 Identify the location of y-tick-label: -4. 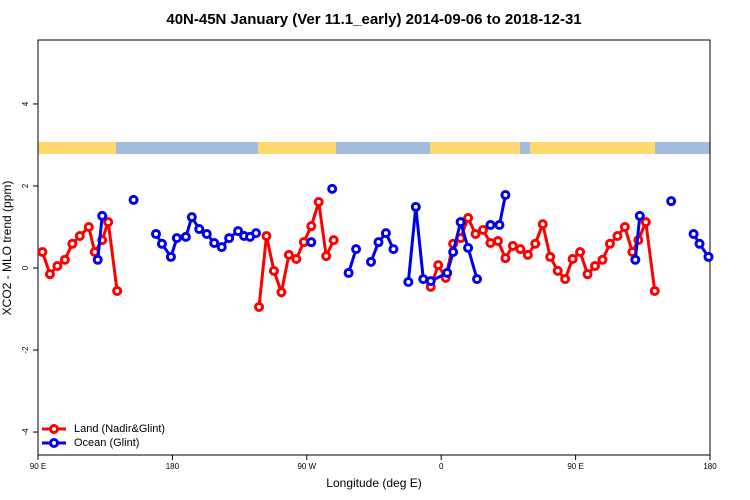
(25, 432).